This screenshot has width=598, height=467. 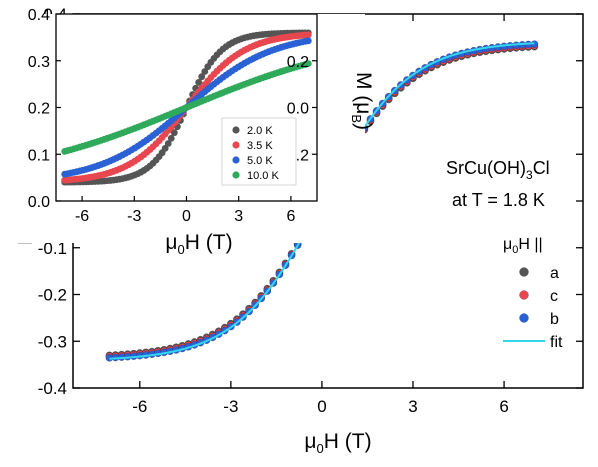 What do you see at coordinates (39, 202) in the screenshot?
I see `inset-left-y-tick-label: 0.0` at bounding box center [39, 202].